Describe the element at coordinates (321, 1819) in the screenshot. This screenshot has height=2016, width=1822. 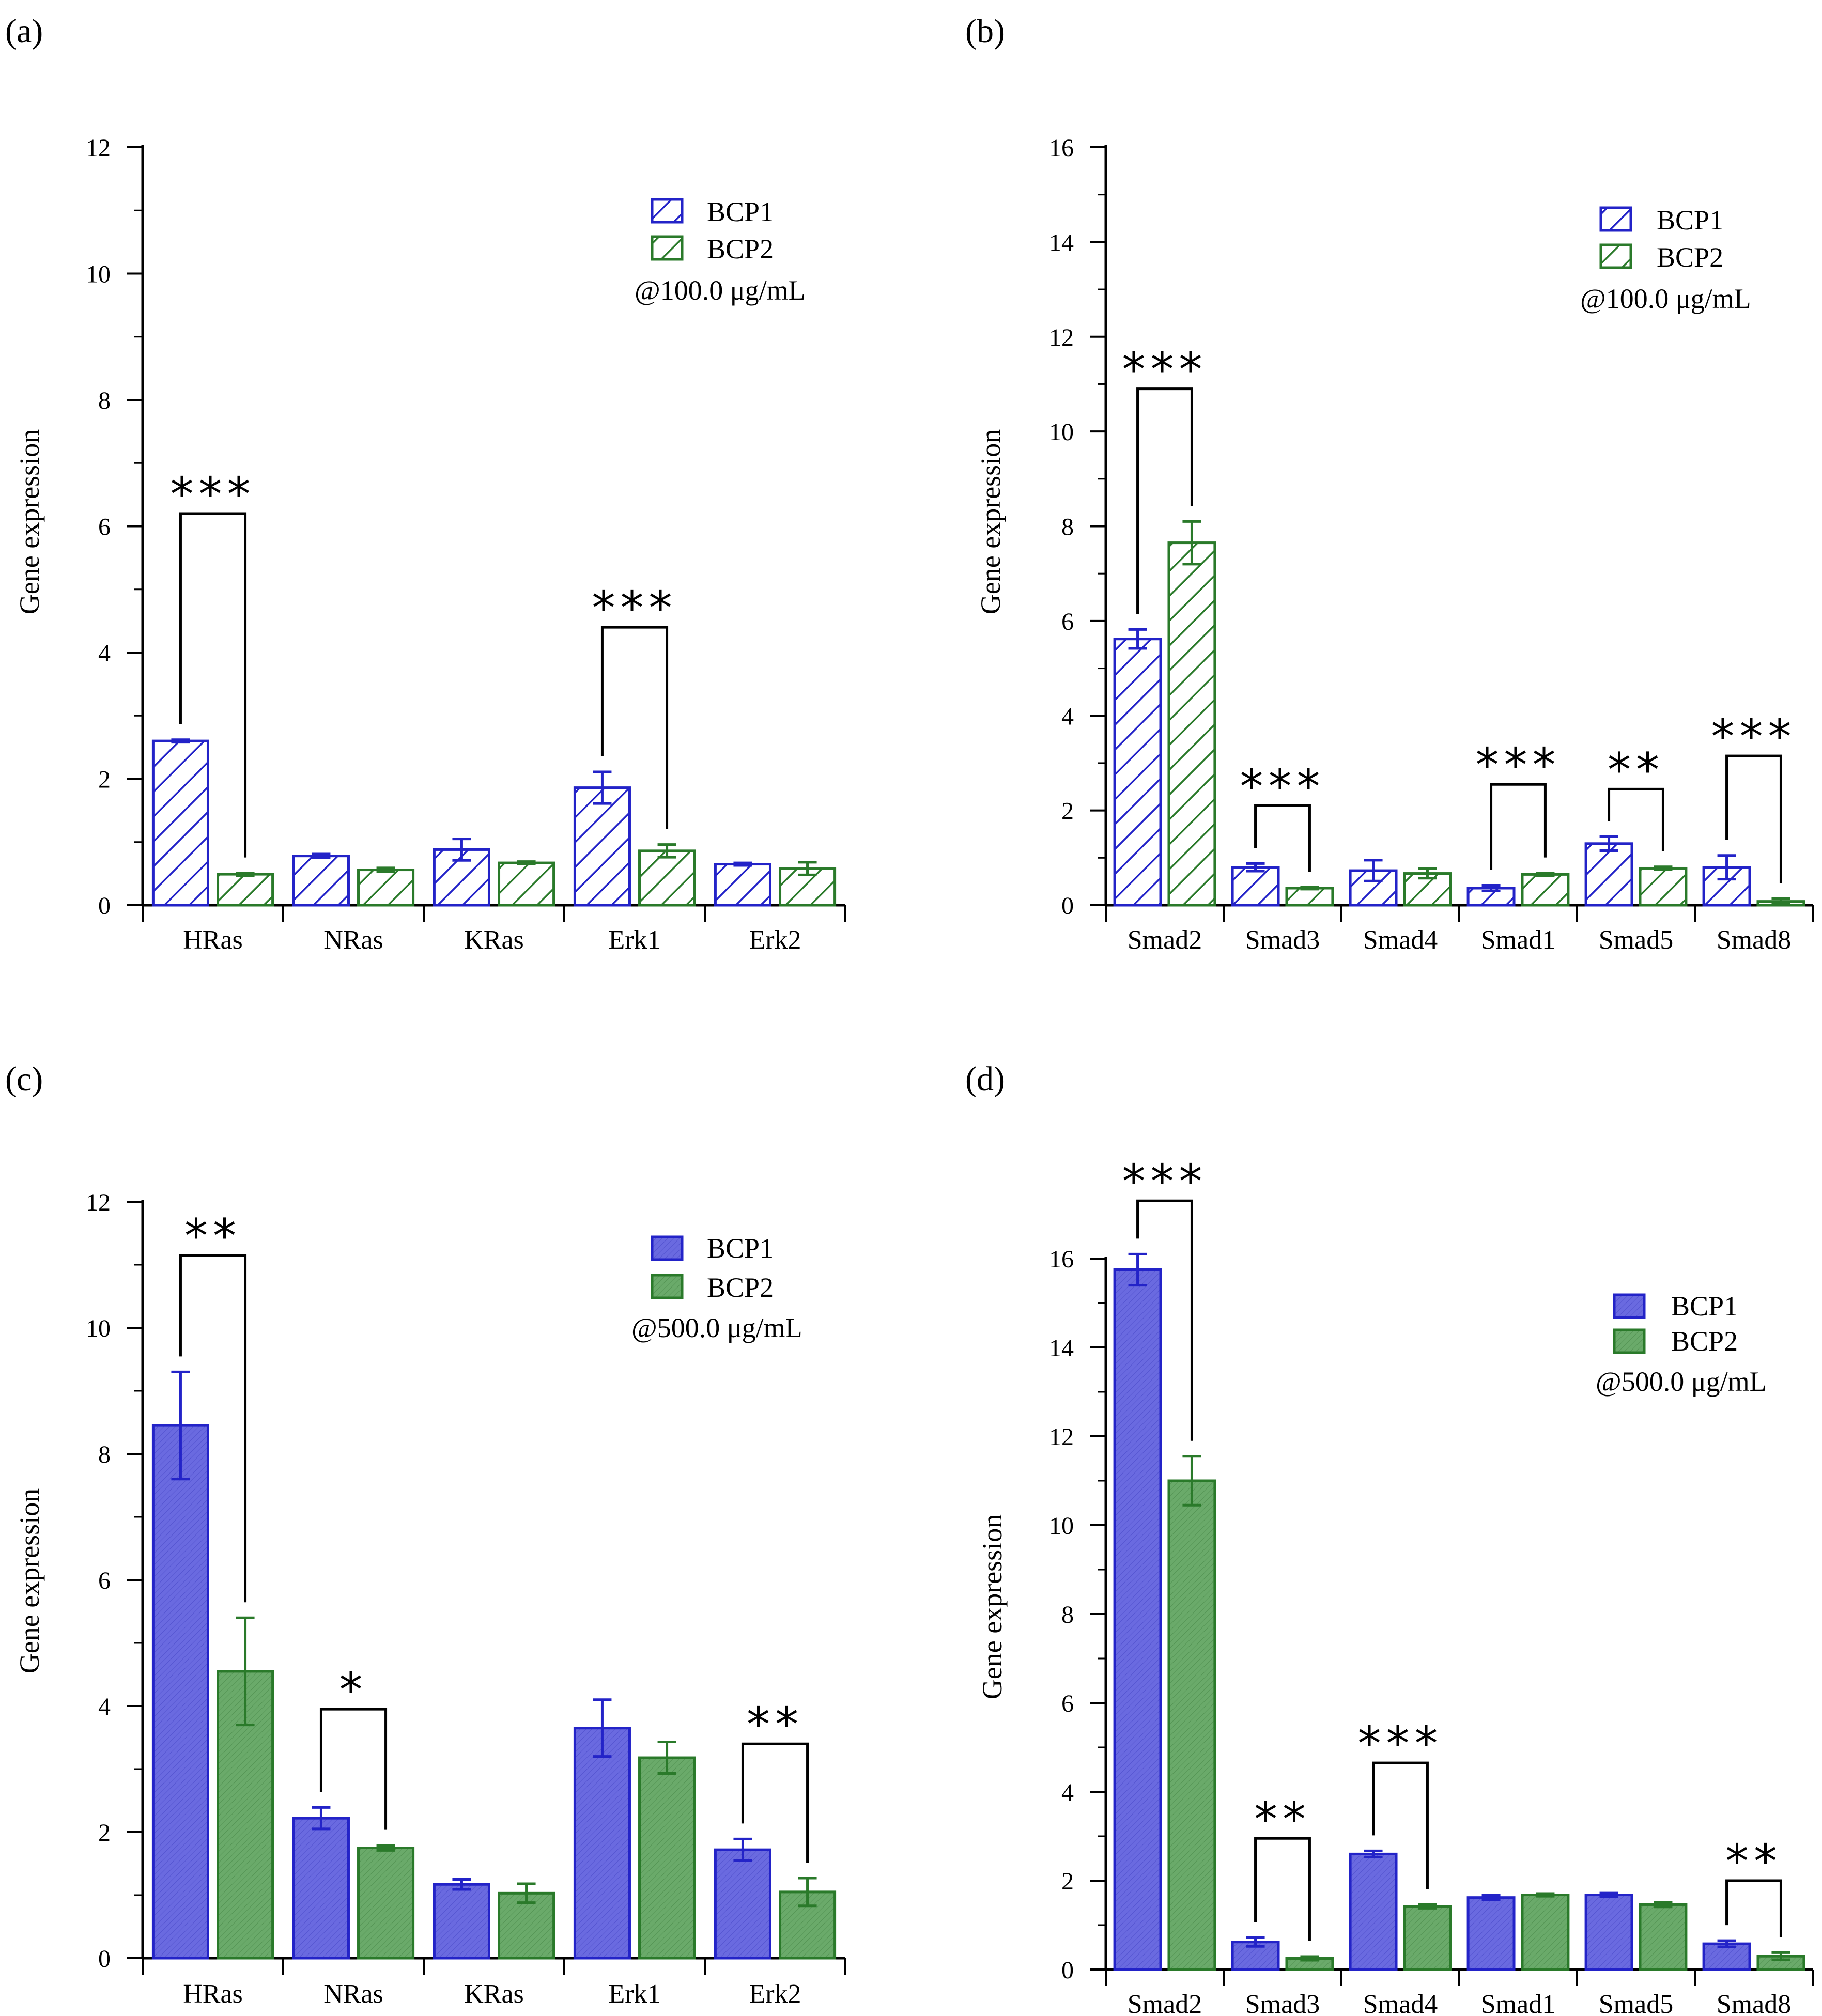
I see `error-bar-bcp1-nras` at that location.